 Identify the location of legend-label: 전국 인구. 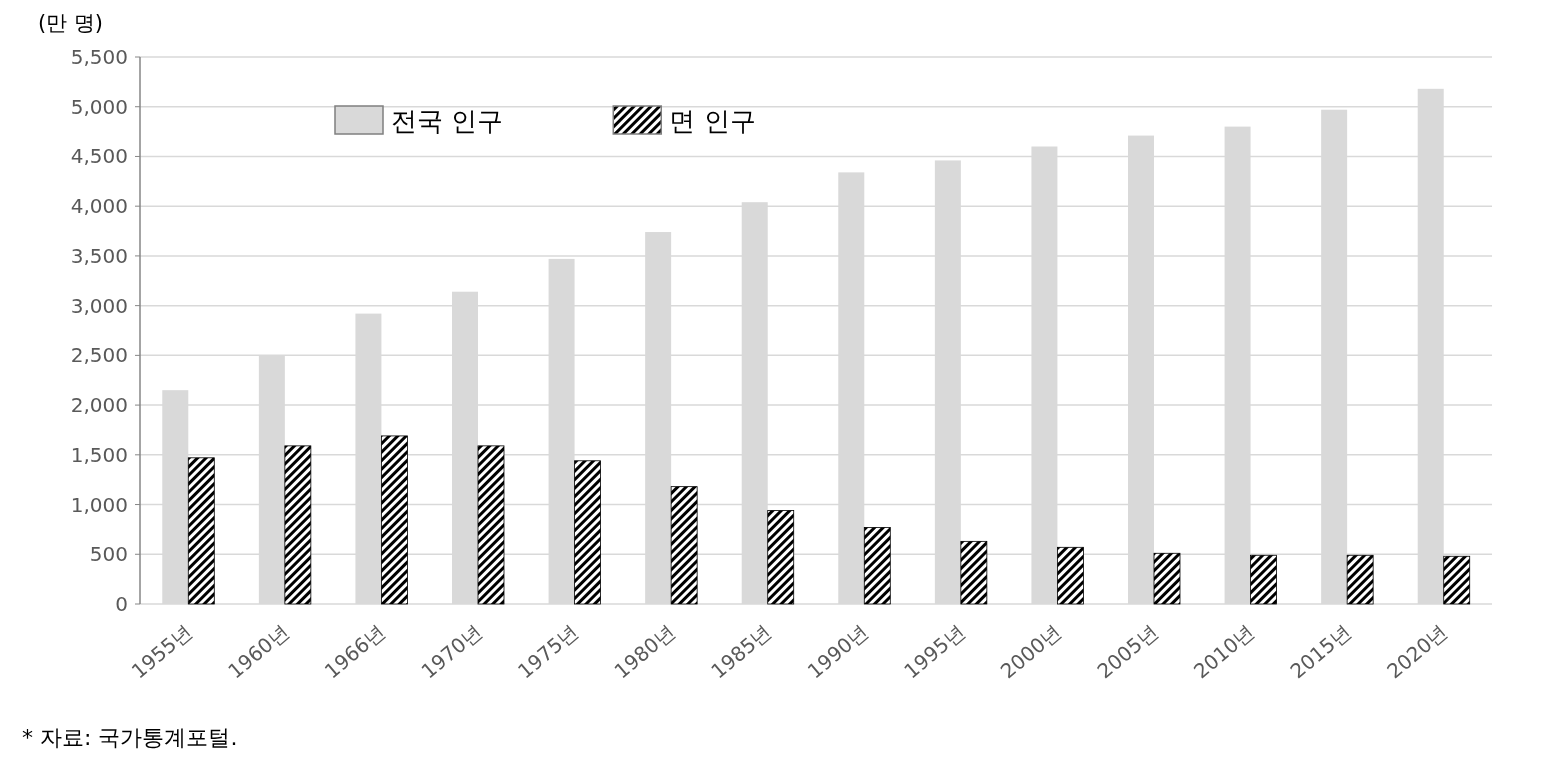
(447, 121).